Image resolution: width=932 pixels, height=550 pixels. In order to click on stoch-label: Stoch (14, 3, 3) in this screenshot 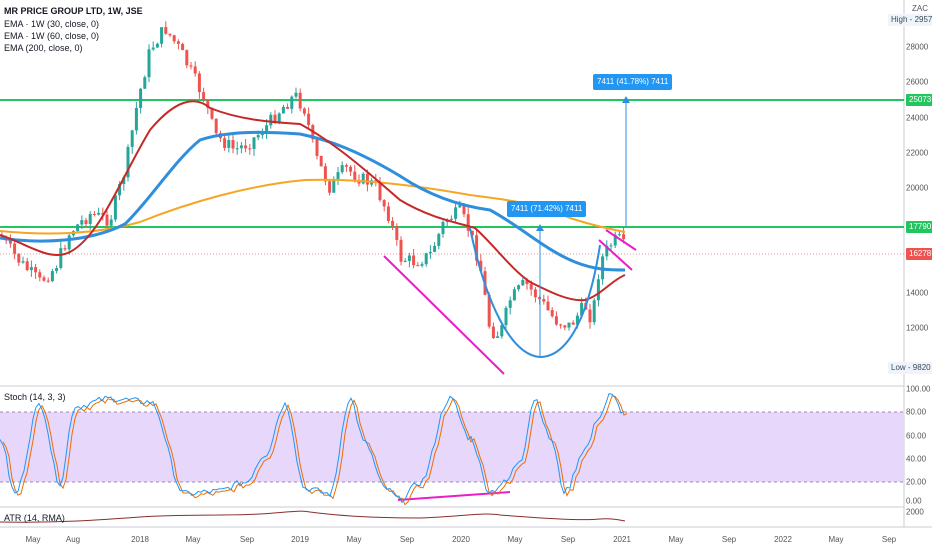, I will do `click(35, 397)`.